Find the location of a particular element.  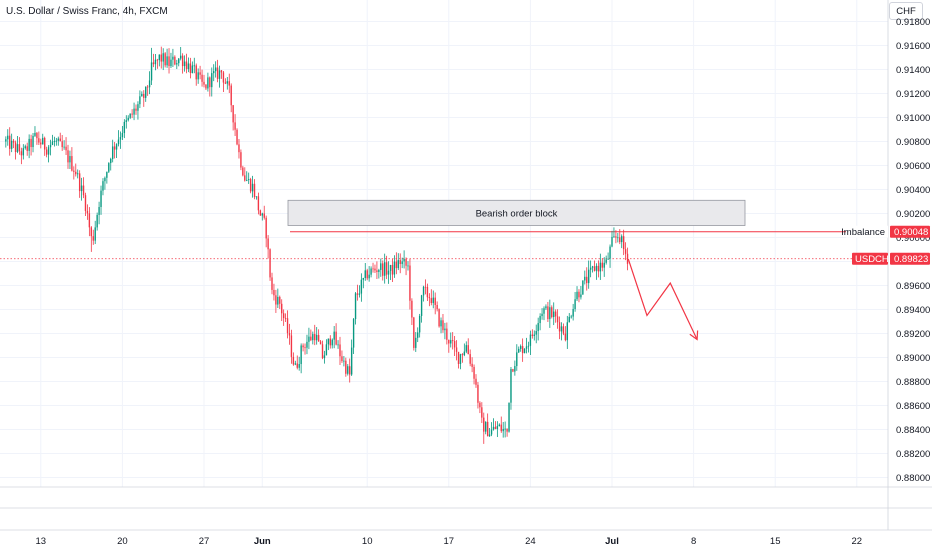

y-tick-label: 0.90000 is located at coordinates (913, 238).